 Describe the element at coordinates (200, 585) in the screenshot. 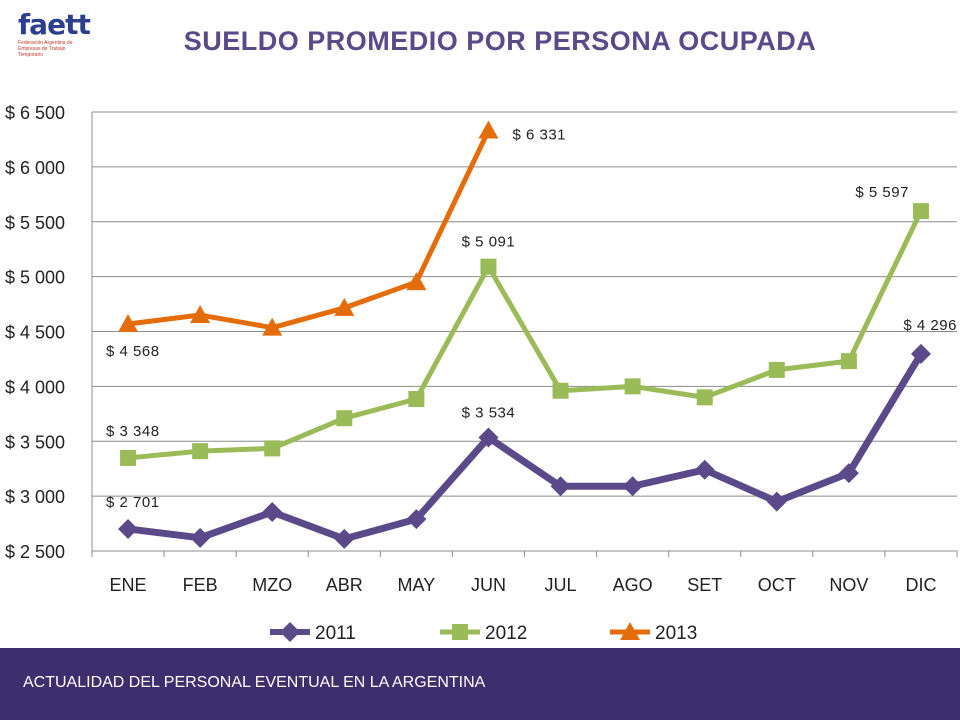

I see `x-tick-label: FEB` at that location.